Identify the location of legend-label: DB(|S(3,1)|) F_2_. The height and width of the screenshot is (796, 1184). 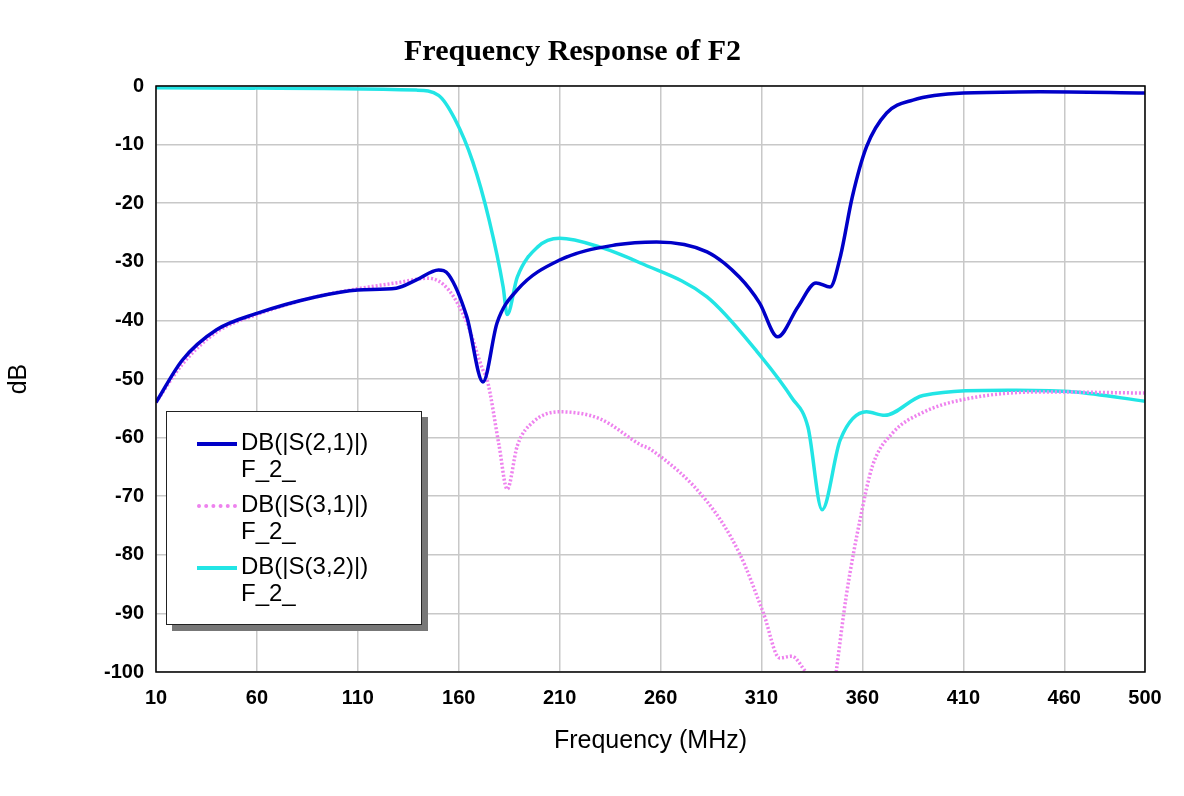
(305, 517).